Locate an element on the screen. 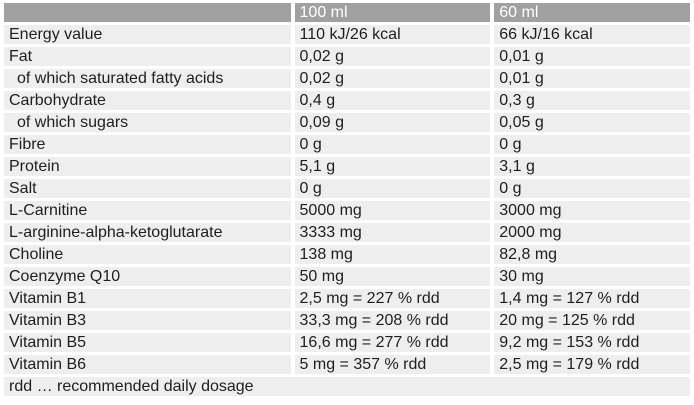 The width and height of the screenshot is (694, 405). value-100ml: 138 mg is located at coordinates (392, 254).